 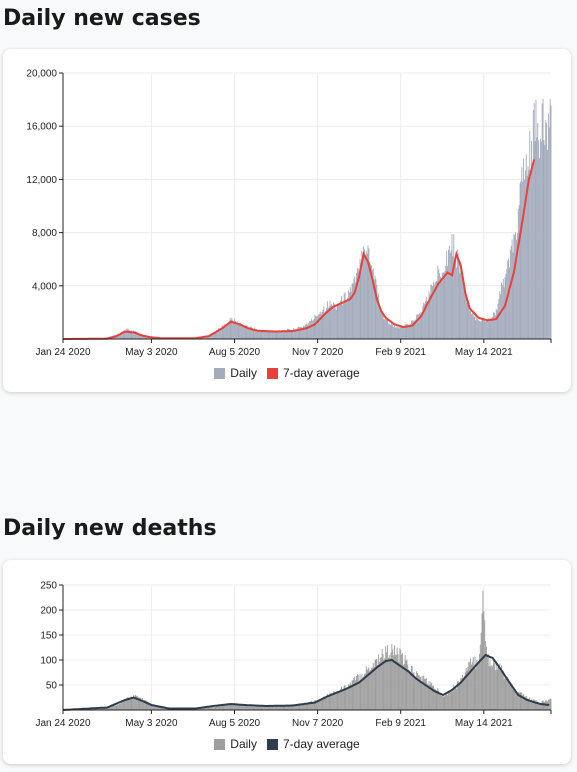 I want to click on deaths-x-tick-label: Aug 5 2020, so click(x=235, y=723).